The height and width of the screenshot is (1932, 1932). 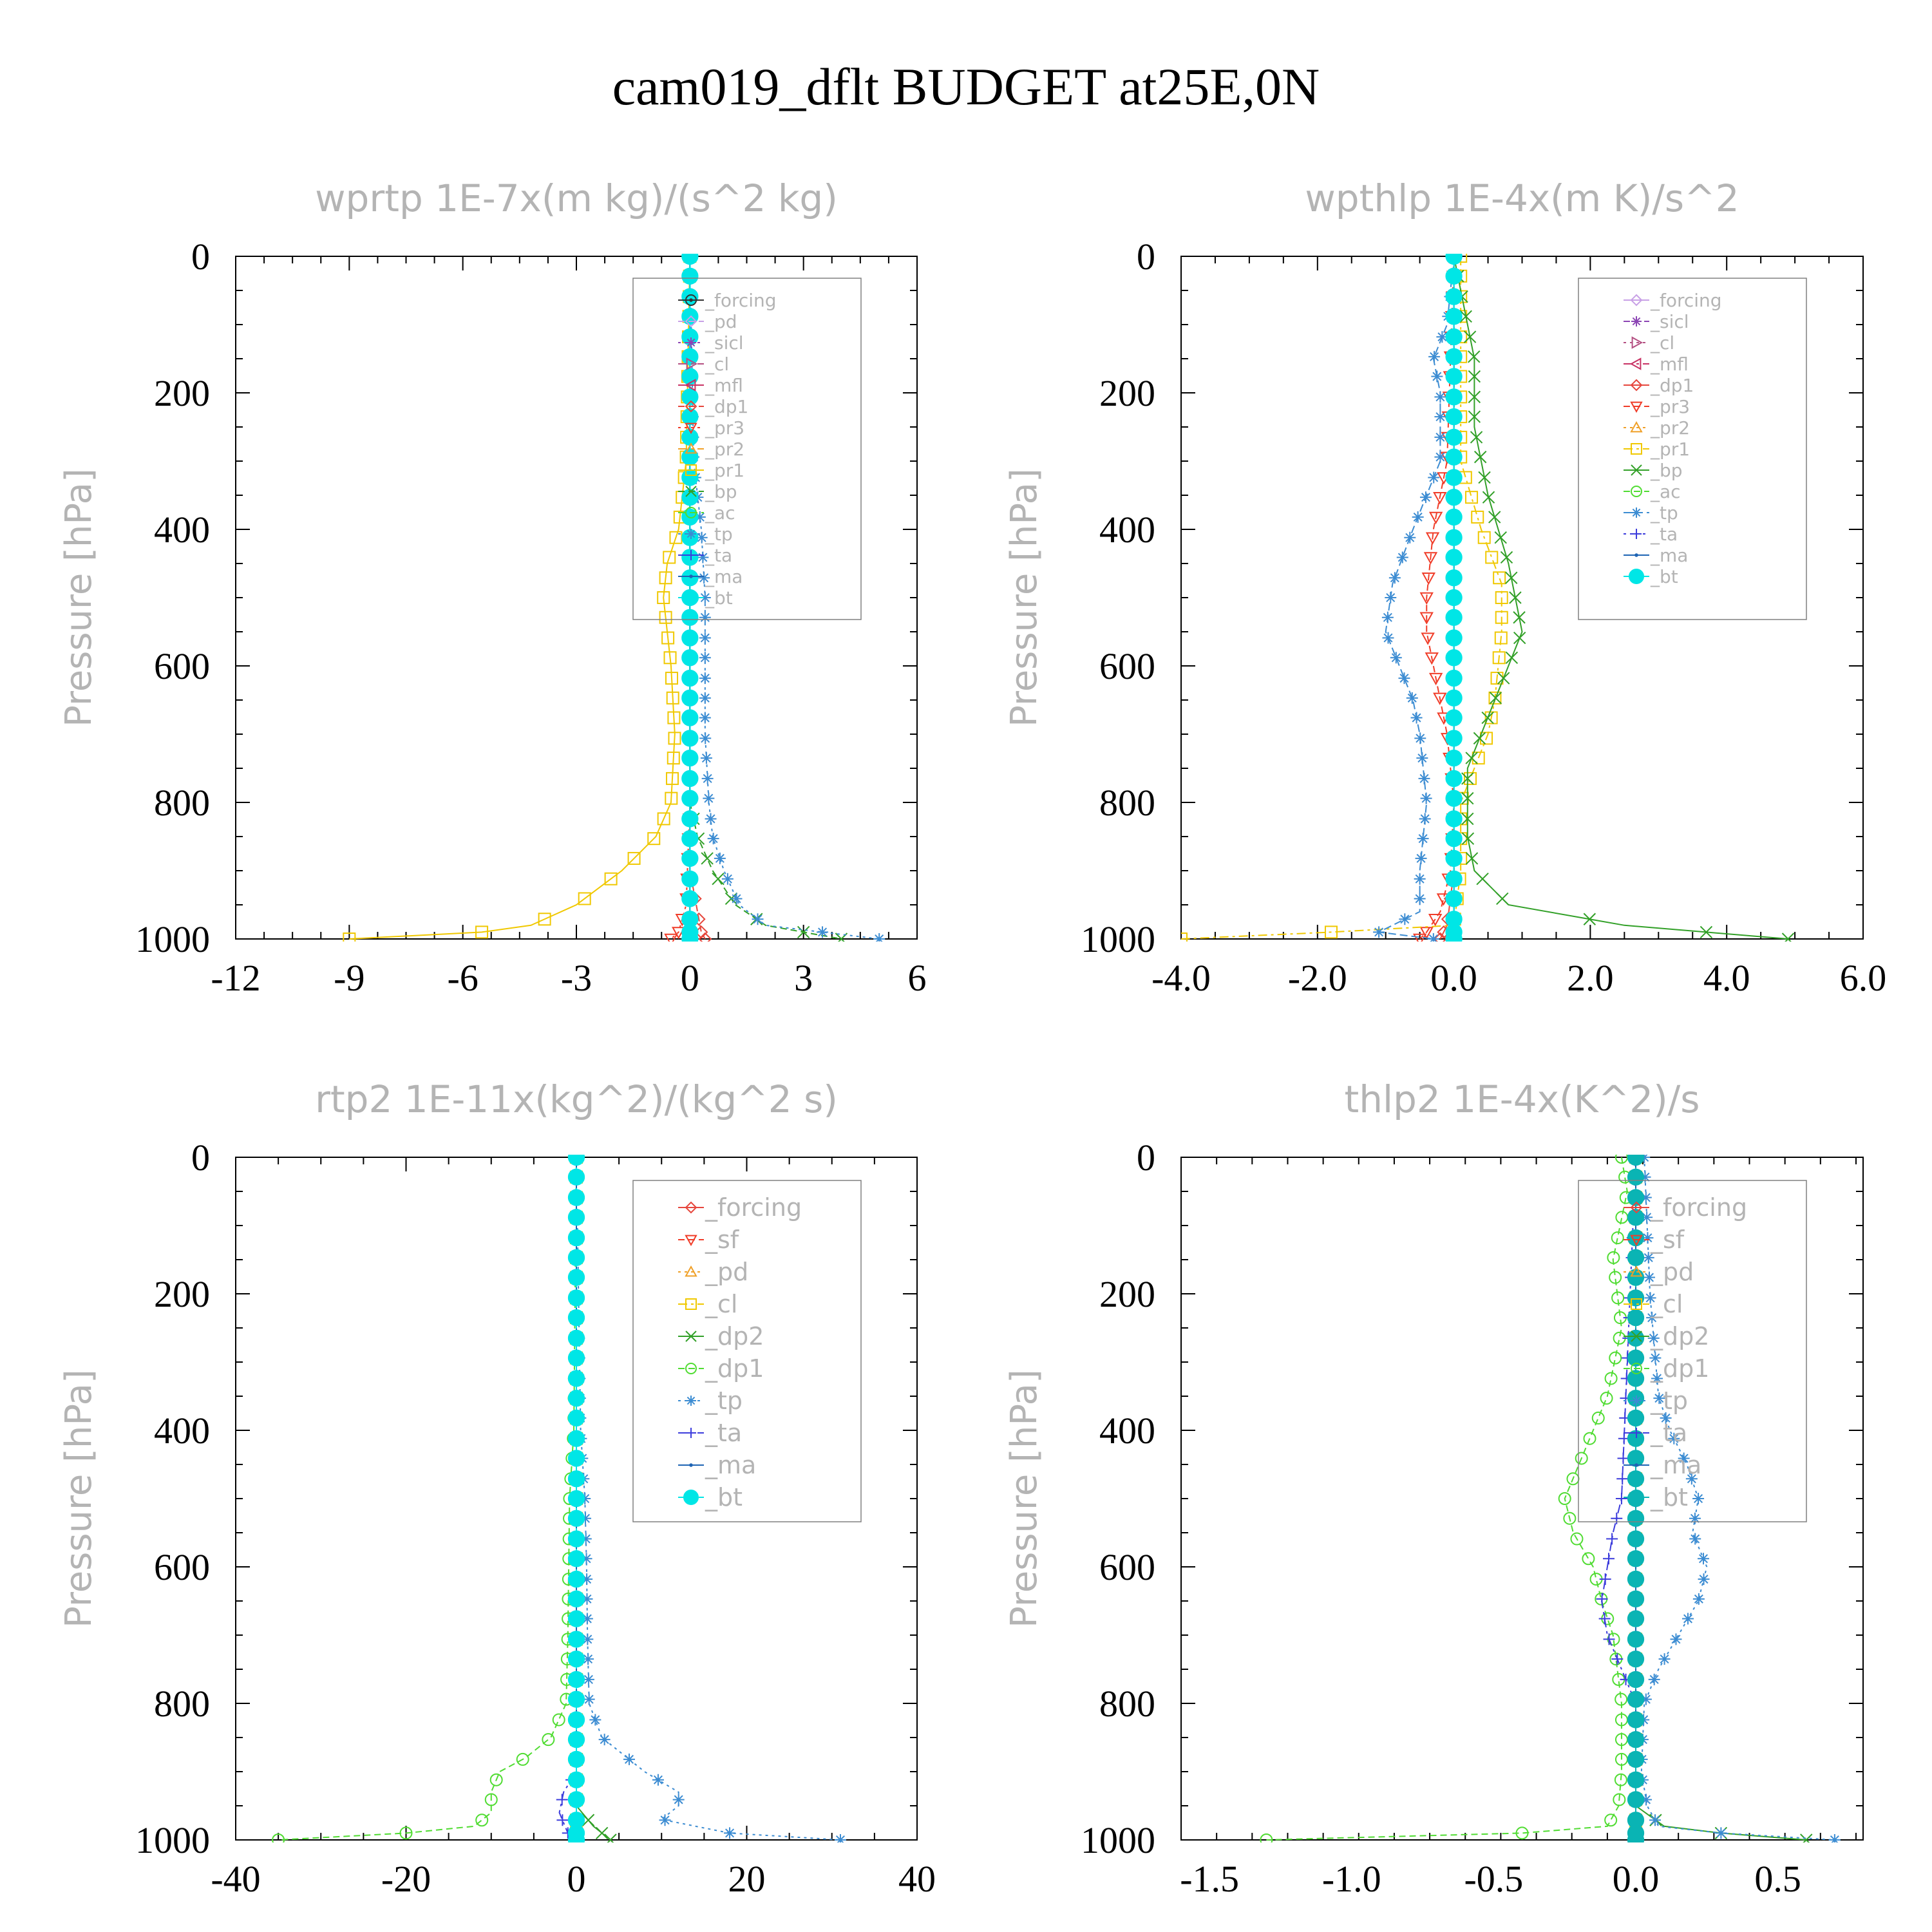 What do you see at coordinates (708, 1304) in the screenshot?
I see `legend-entry: _cl` at bounding box center [708, 1304].